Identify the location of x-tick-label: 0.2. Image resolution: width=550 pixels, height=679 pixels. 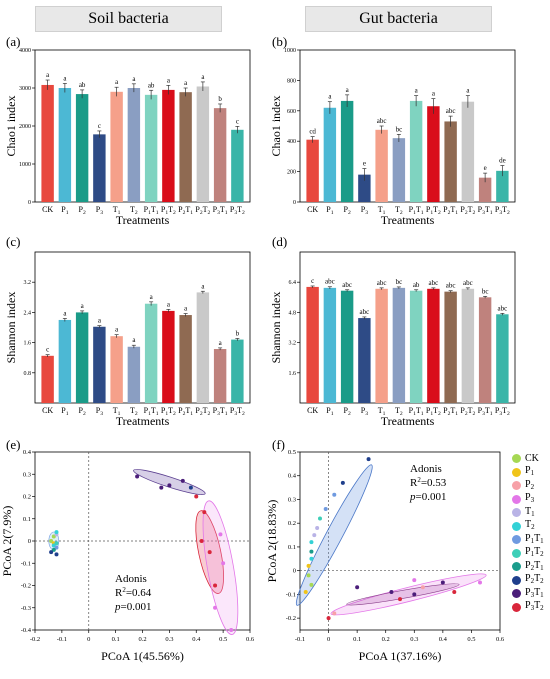
(386, 639).